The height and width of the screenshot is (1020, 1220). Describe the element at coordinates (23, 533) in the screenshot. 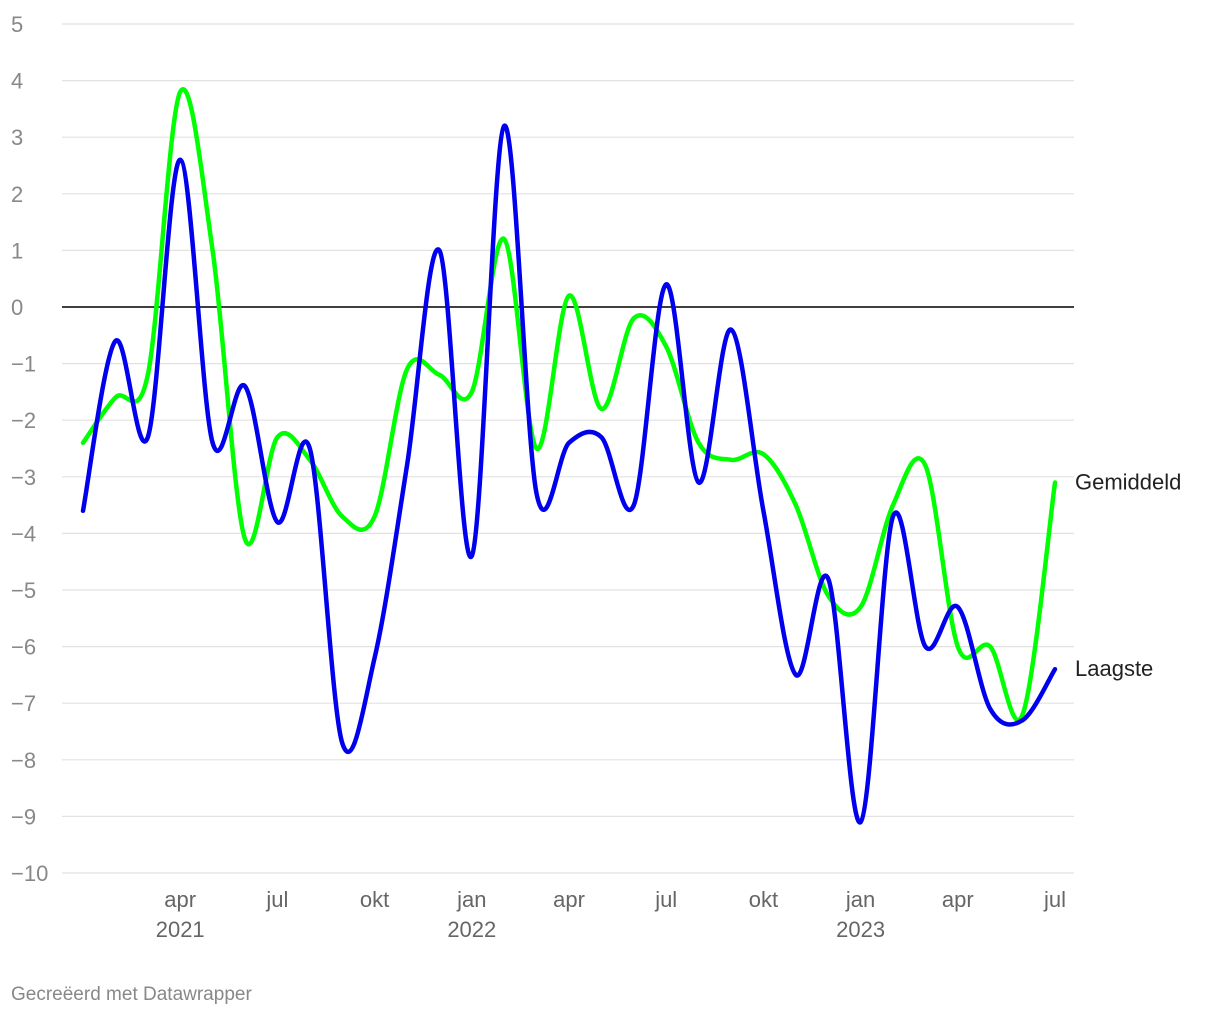

I see `y-tick-label: −4` at that location.